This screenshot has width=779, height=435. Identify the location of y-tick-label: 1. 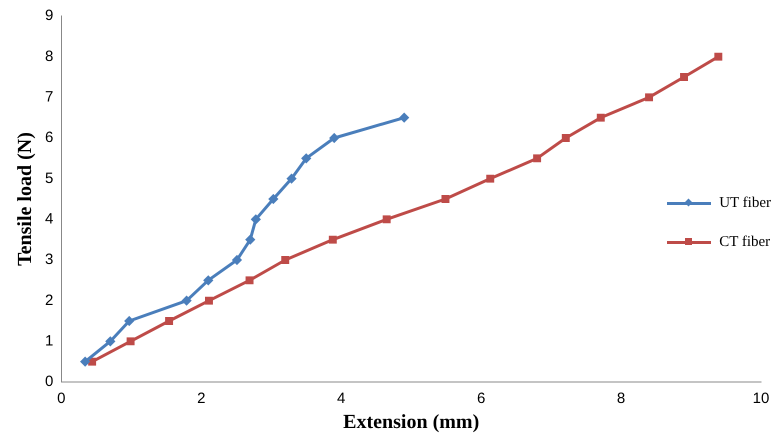
(49, 341).